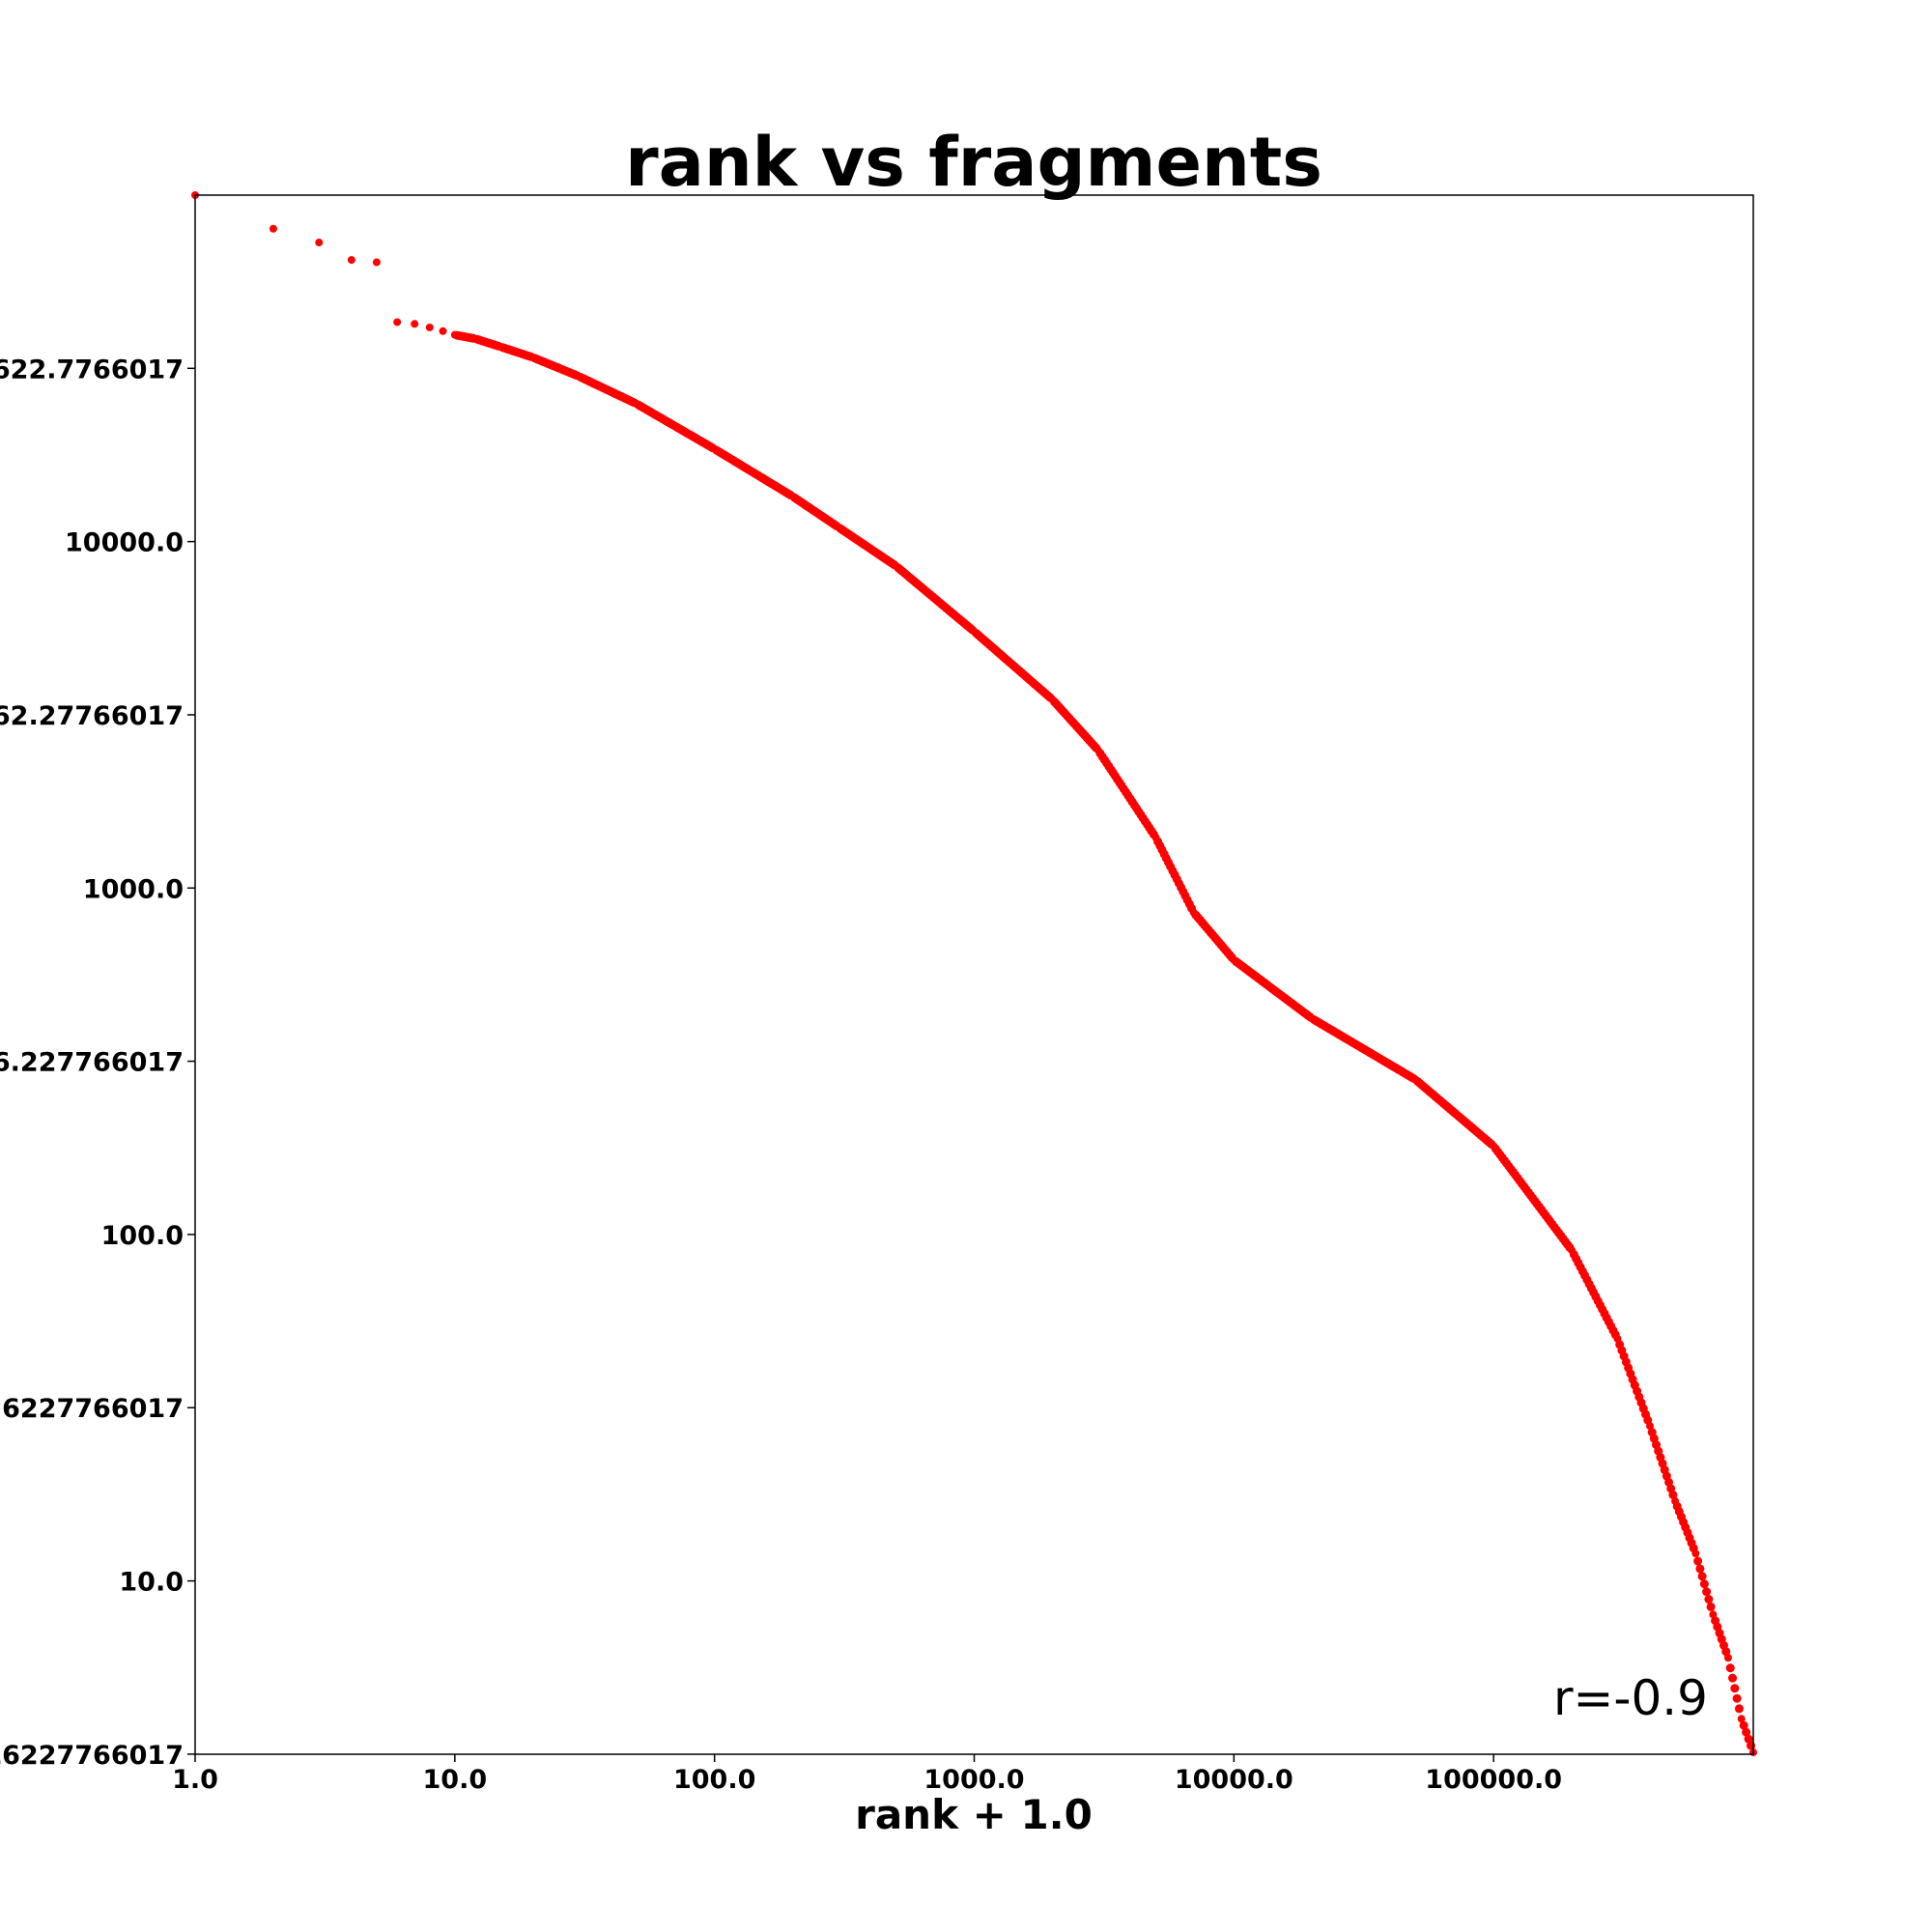 The height and width of the screenshot is (1932, 1932). What do you see at coordinates (455, 1780) in the screenshot?
I see `x-tick-label: 10.0` at bounding box center [455, 1780].